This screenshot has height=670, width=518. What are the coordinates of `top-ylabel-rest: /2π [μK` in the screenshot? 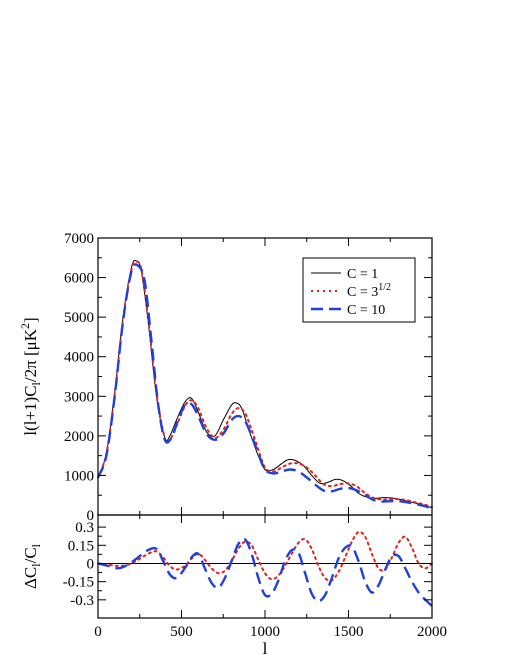 It's located at (30, 355).